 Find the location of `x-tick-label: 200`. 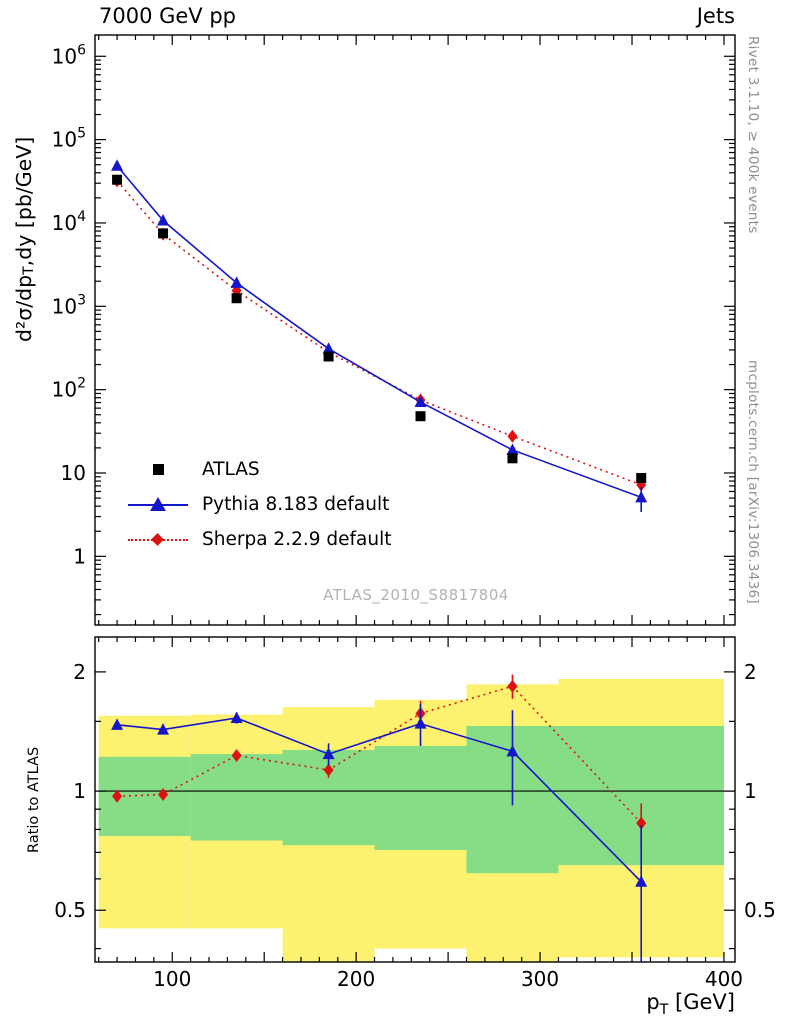

x-tick-label: 200 is located at coordinates (356, 979).